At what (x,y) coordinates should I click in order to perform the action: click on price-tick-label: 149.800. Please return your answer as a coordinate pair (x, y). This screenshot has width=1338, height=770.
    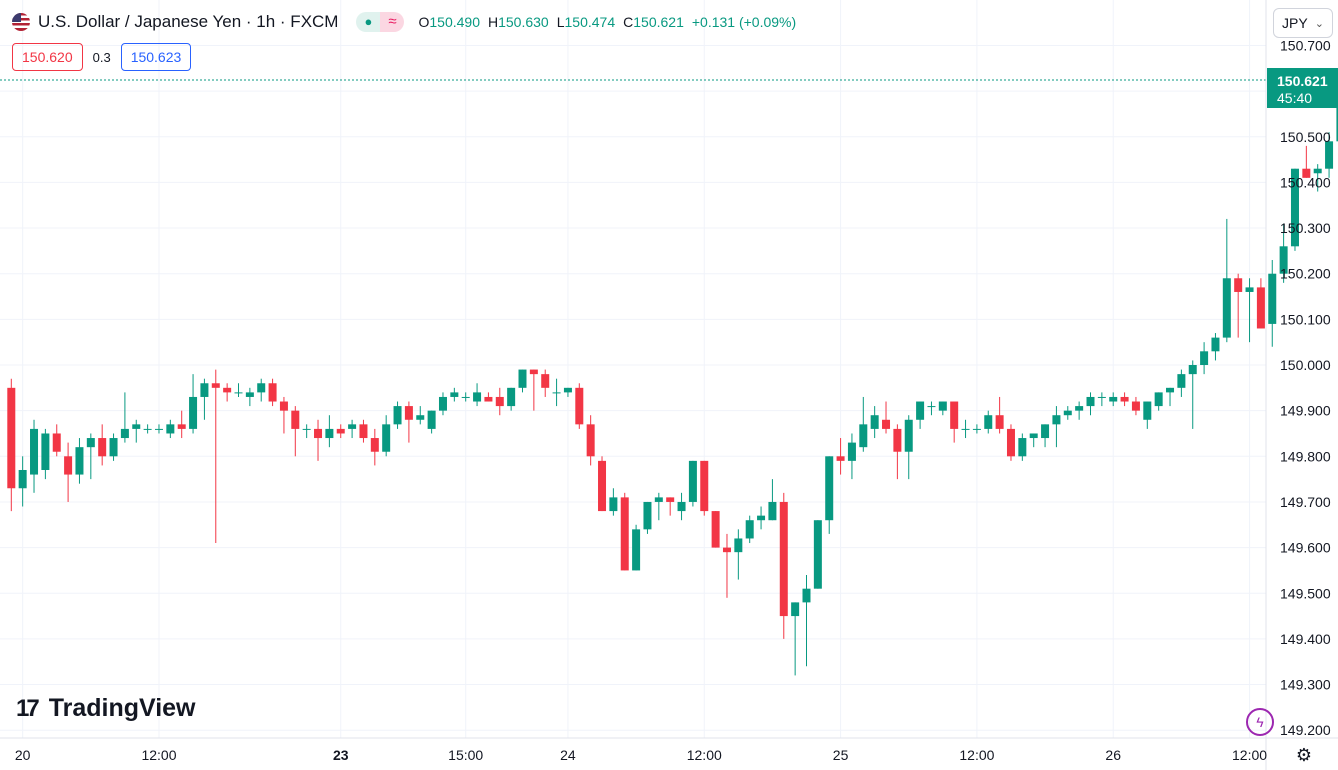
    Looking at the image, I should click on (1305, 456).